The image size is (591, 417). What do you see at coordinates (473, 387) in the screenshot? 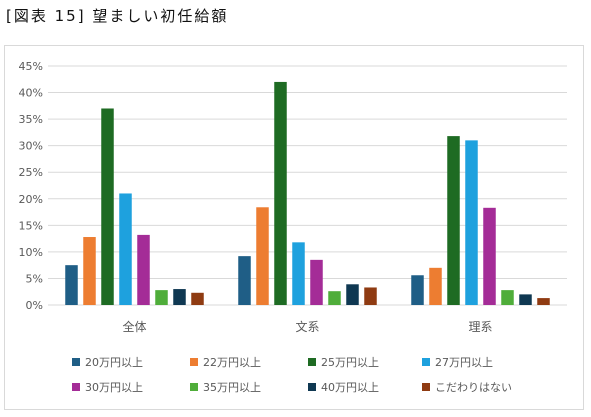
I see `legend-label: こだわりはない` at bounding box center [473, 387].